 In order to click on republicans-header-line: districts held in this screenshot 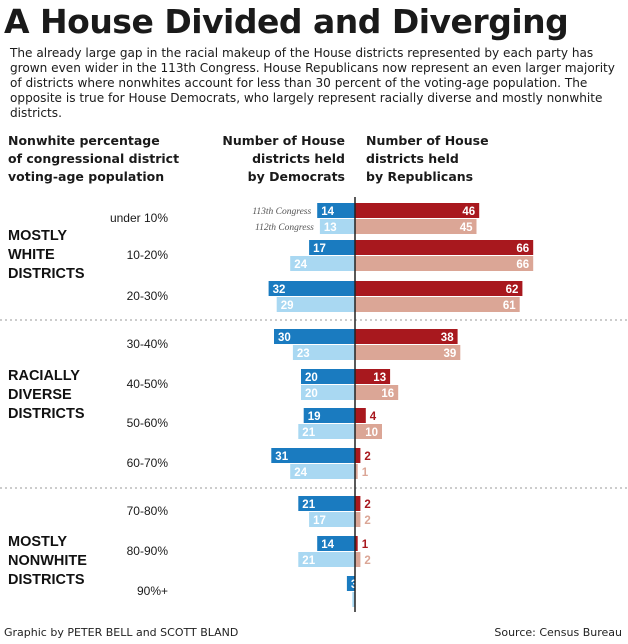, I will do `click(412, 158)`.